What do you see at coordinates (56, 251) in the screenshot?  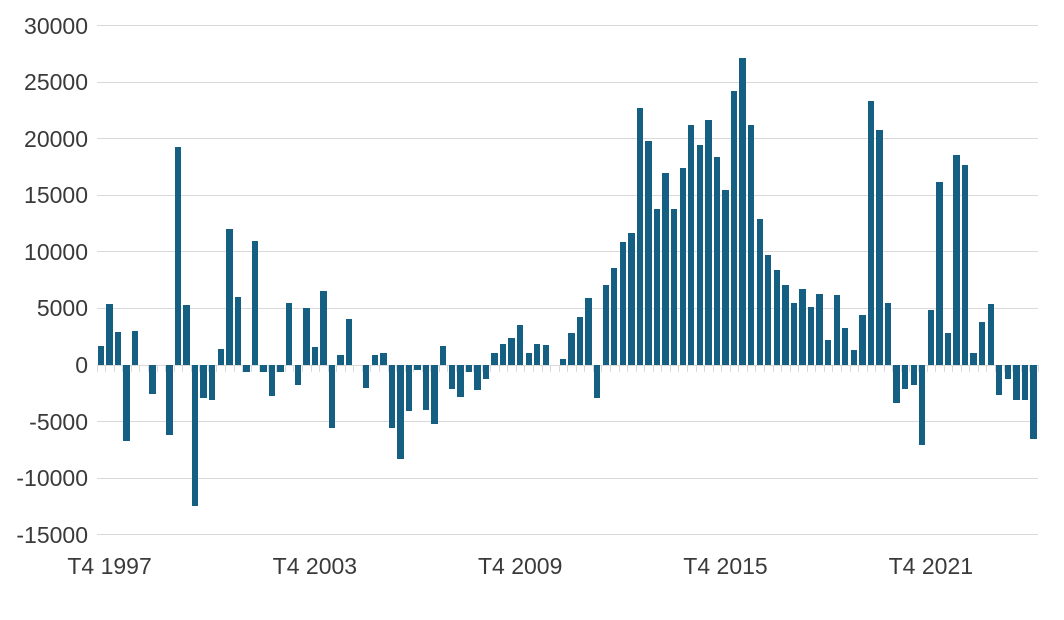 I see `y-axis-label: 10000` at bounding box center [56, 251].